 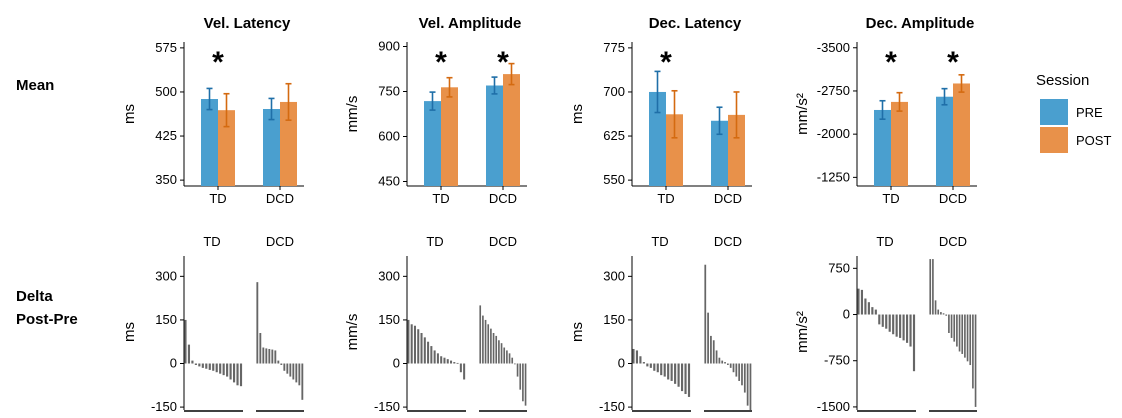 What do you see at coordinates (833, 176) in the screenshot?
I see `y-tick-label: -1250` at bounding box center [833, 176].